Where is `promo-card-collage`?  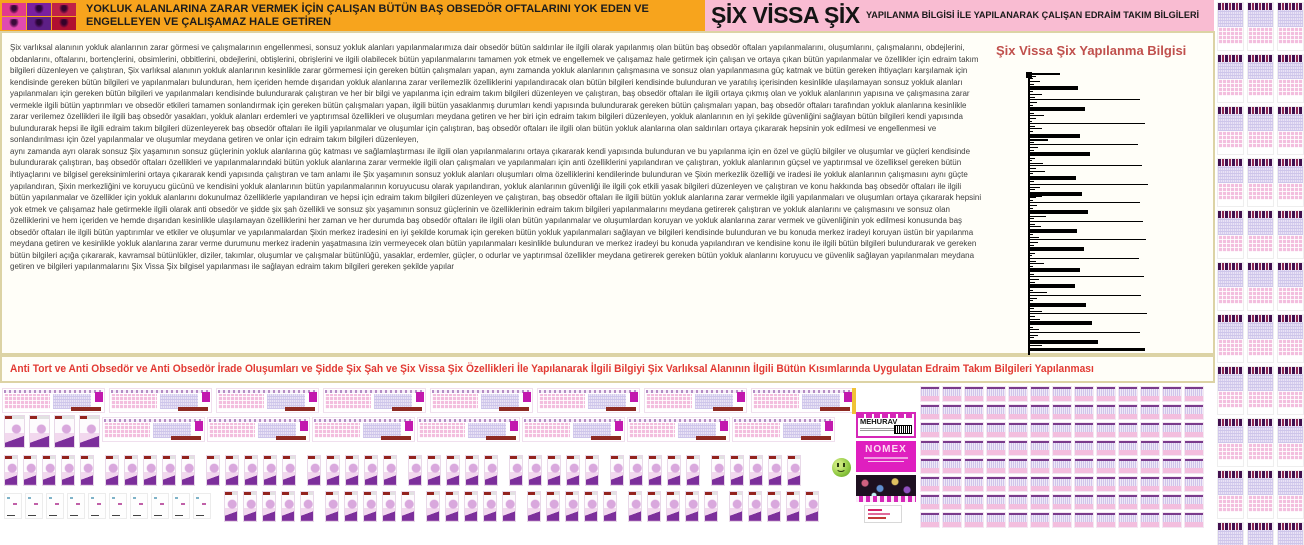
promo-card-collage is located at coordinates (886, 488).